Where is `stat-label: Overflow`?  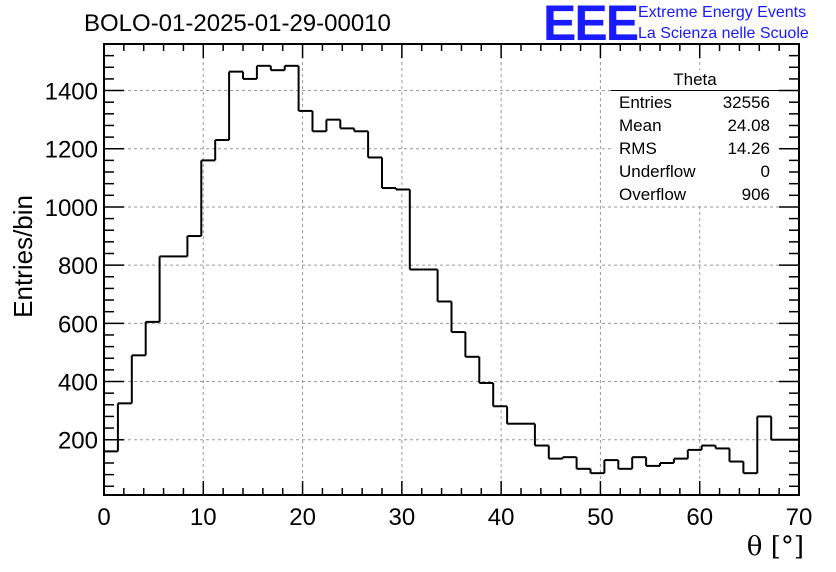 stat-label: Overflow is located at coordinates (653, 194).